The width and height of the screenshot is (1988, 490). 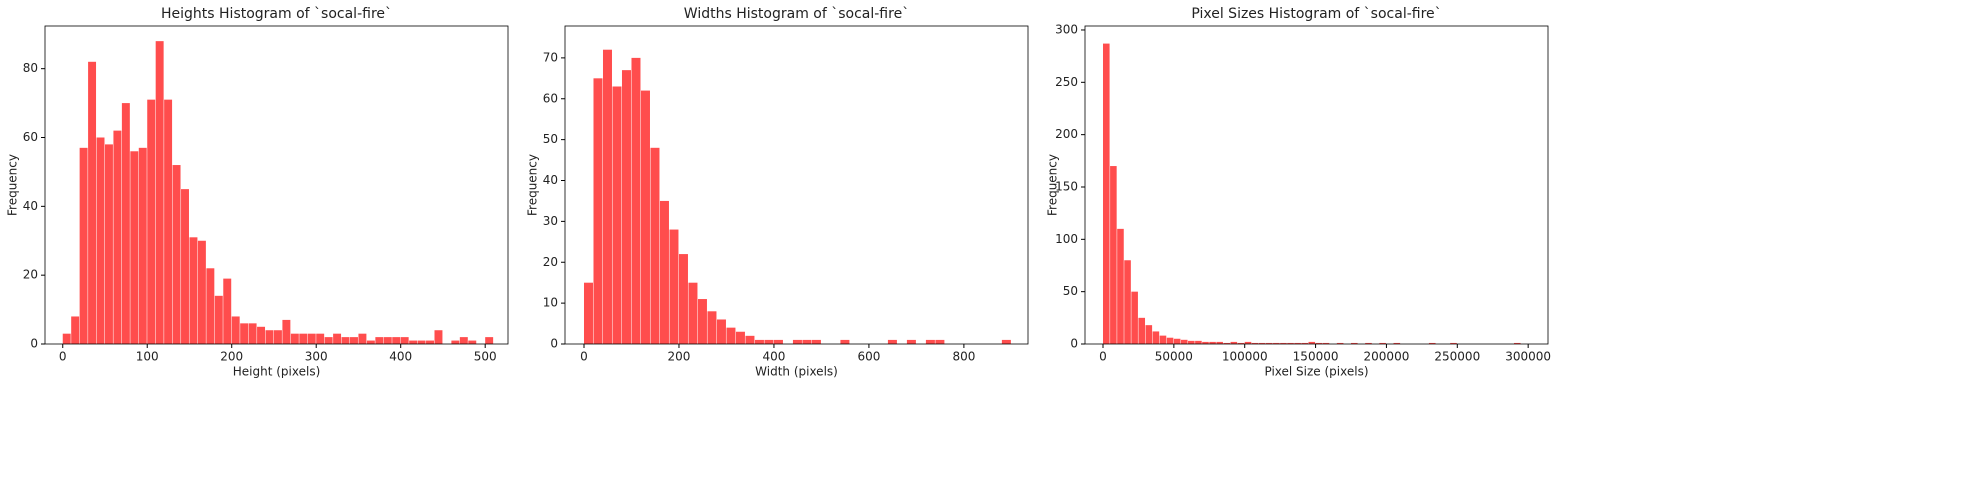 I want to click on y-tick-label: 150, so click(x=1066, y=186).